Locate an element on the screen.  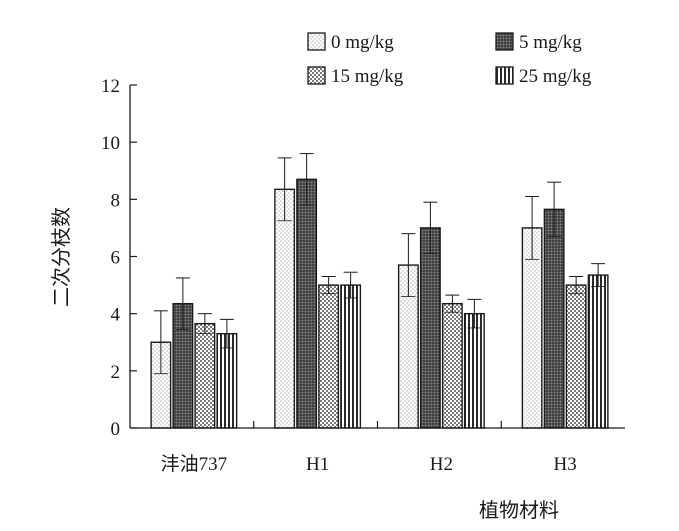
legend-label: 5 mg/kg is located at coordinates (550, 42).